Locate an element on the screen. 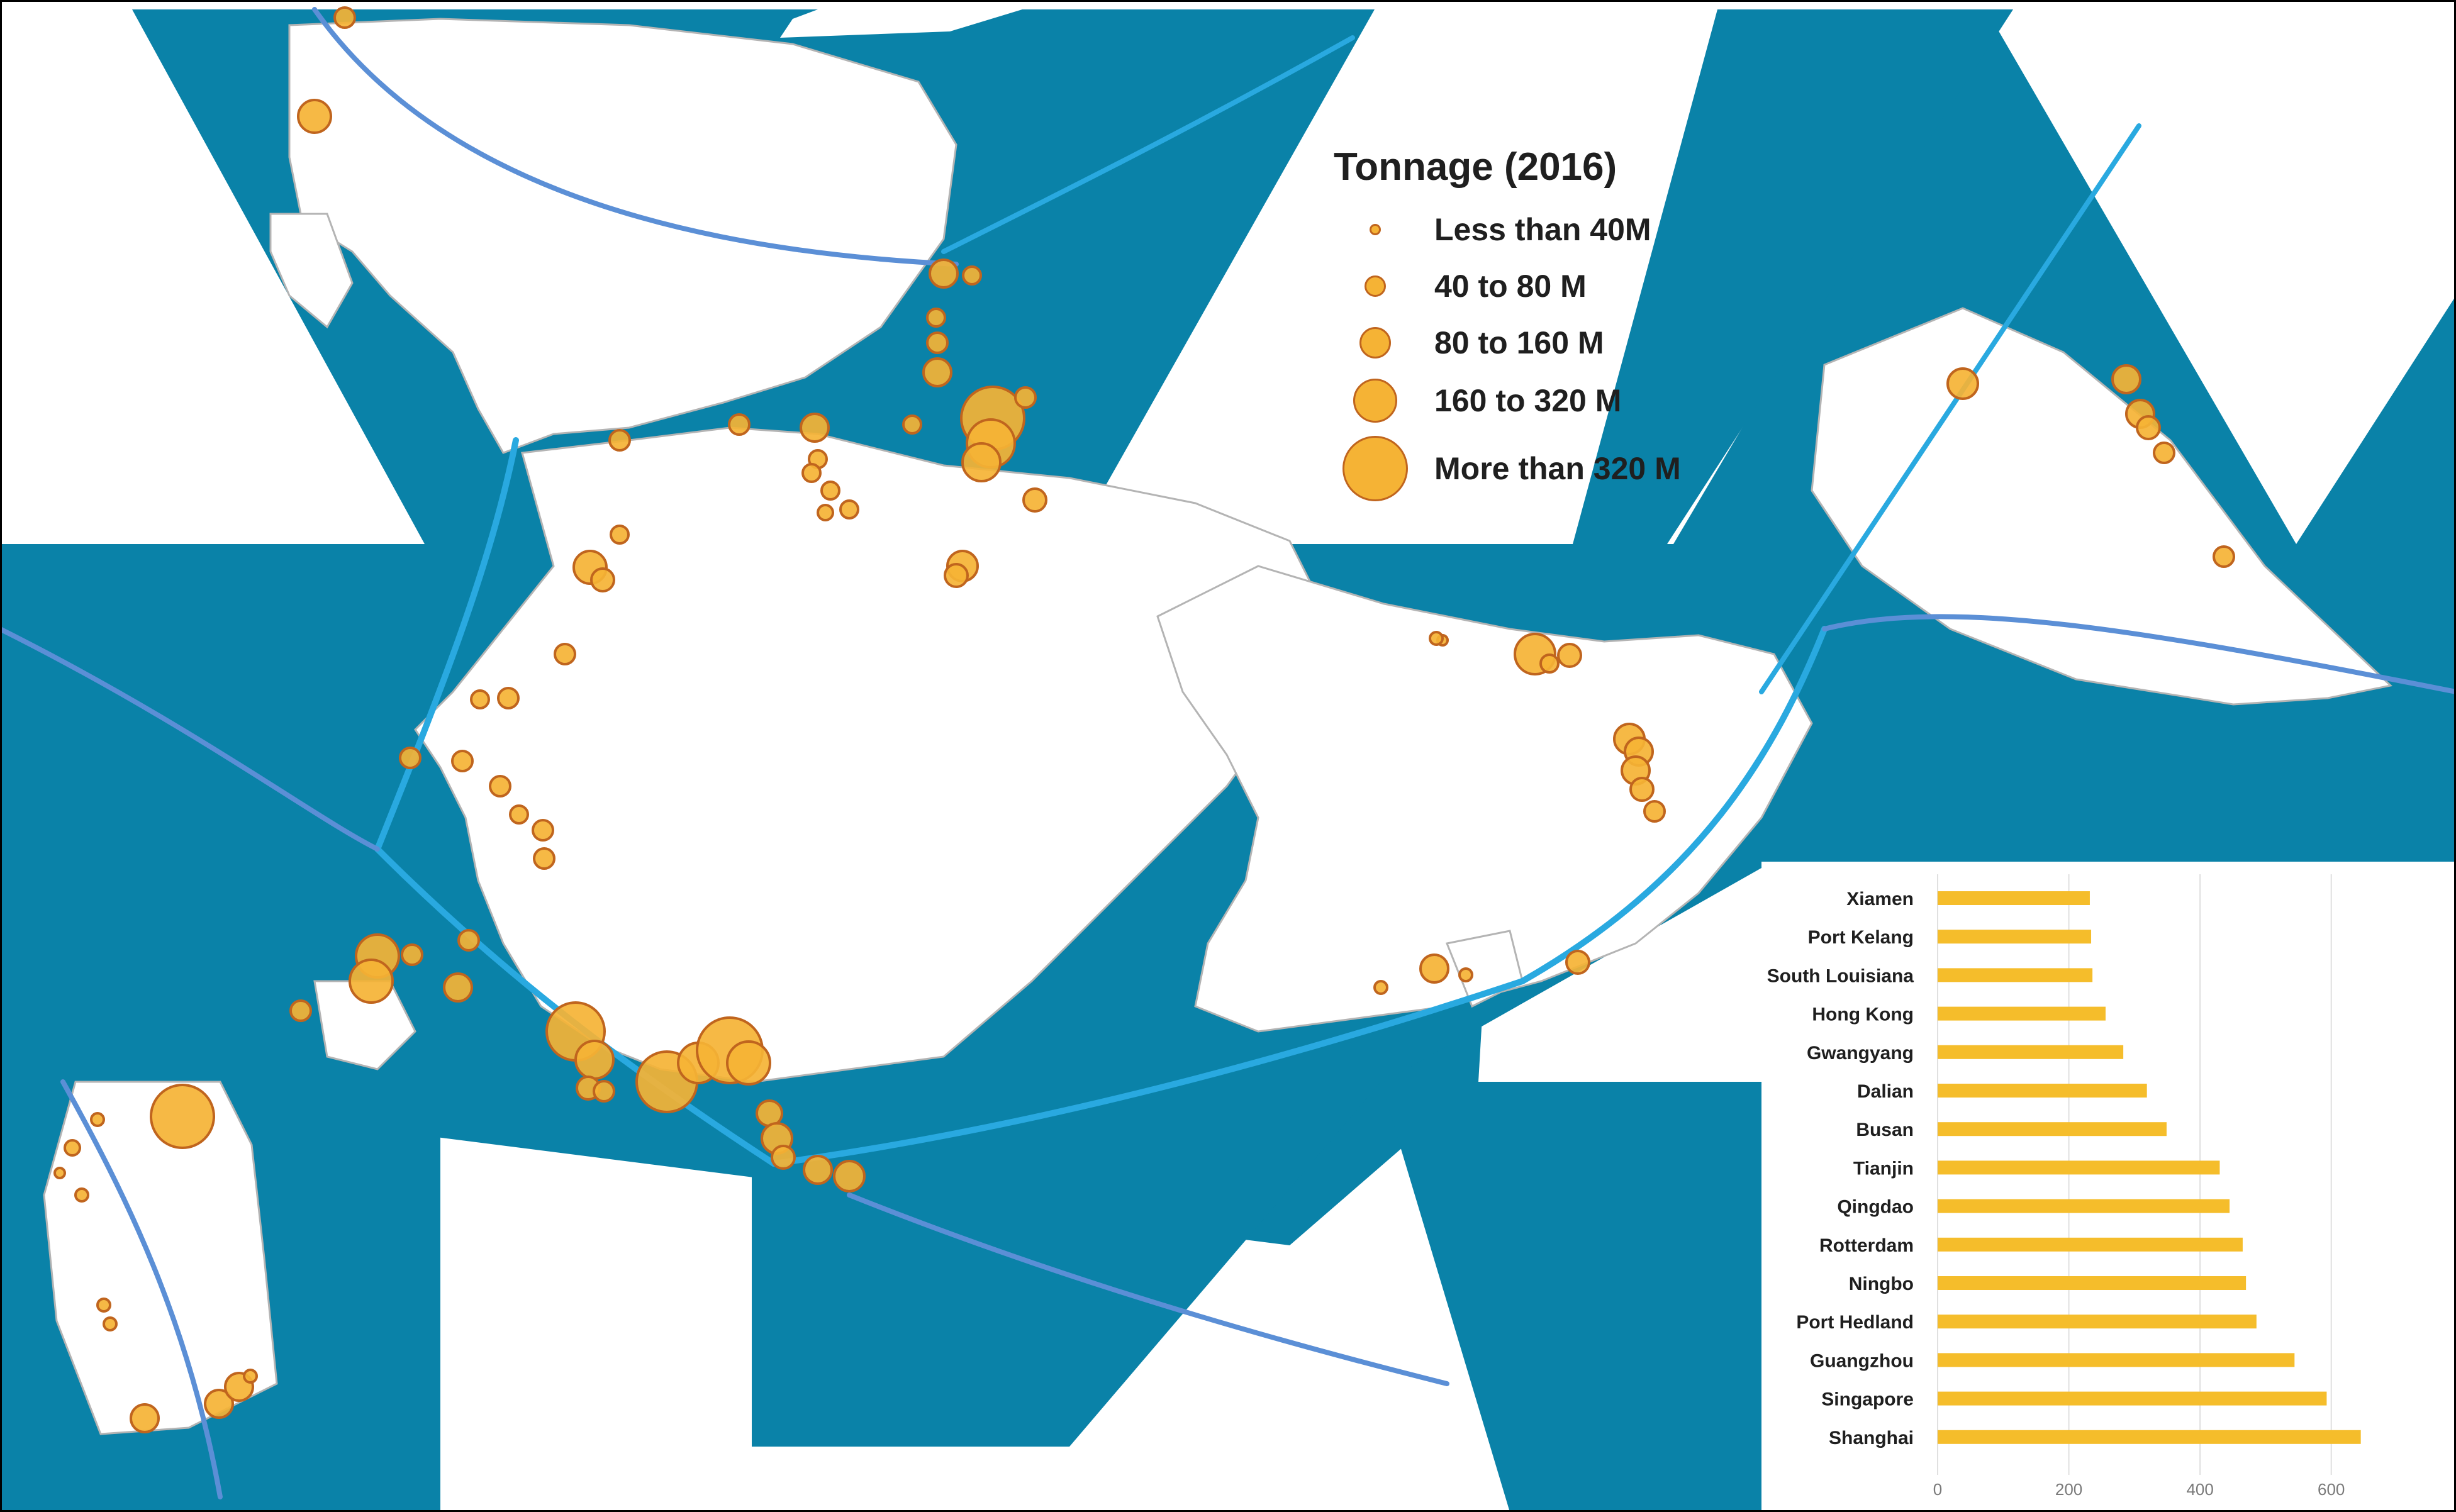  category-label: Port Hedland is located at coordinates (1855, 1323).